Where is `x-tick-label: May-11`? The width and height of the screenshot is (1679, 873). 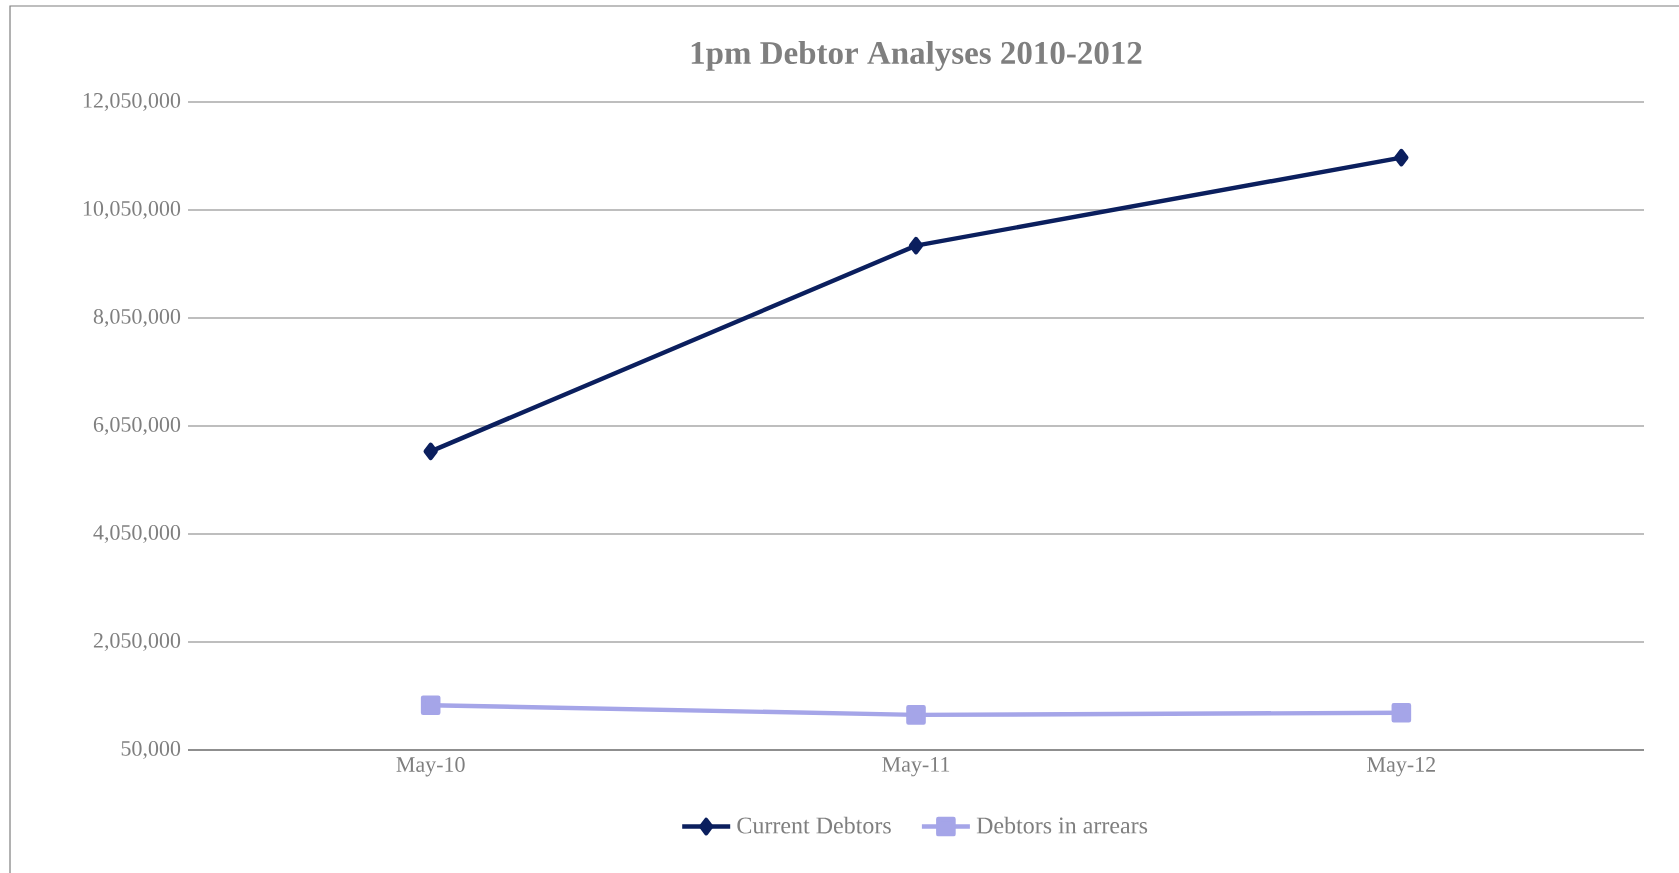
x-tick-label: May-11 is located at coordinates (916, 767).